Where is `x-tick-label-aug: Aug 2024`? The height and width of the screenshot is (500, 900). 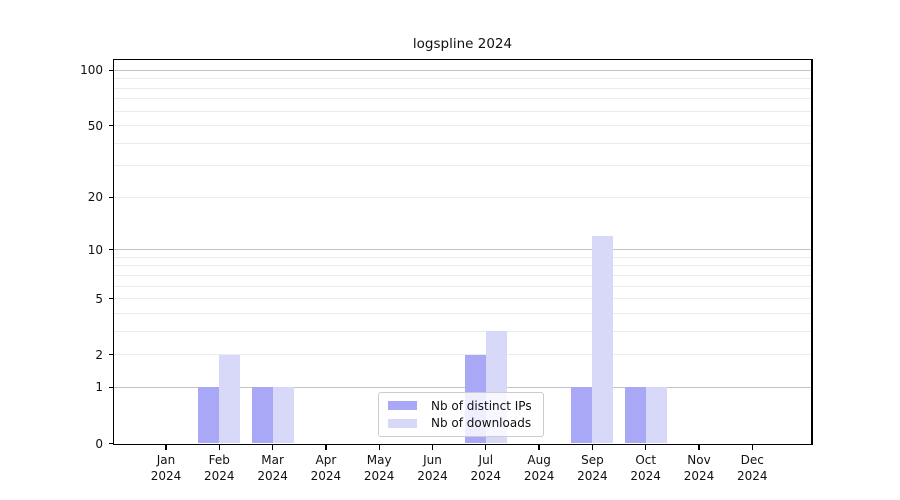
x-tick-label-aug: Aug 2024 is located at coordinates (539, 468).